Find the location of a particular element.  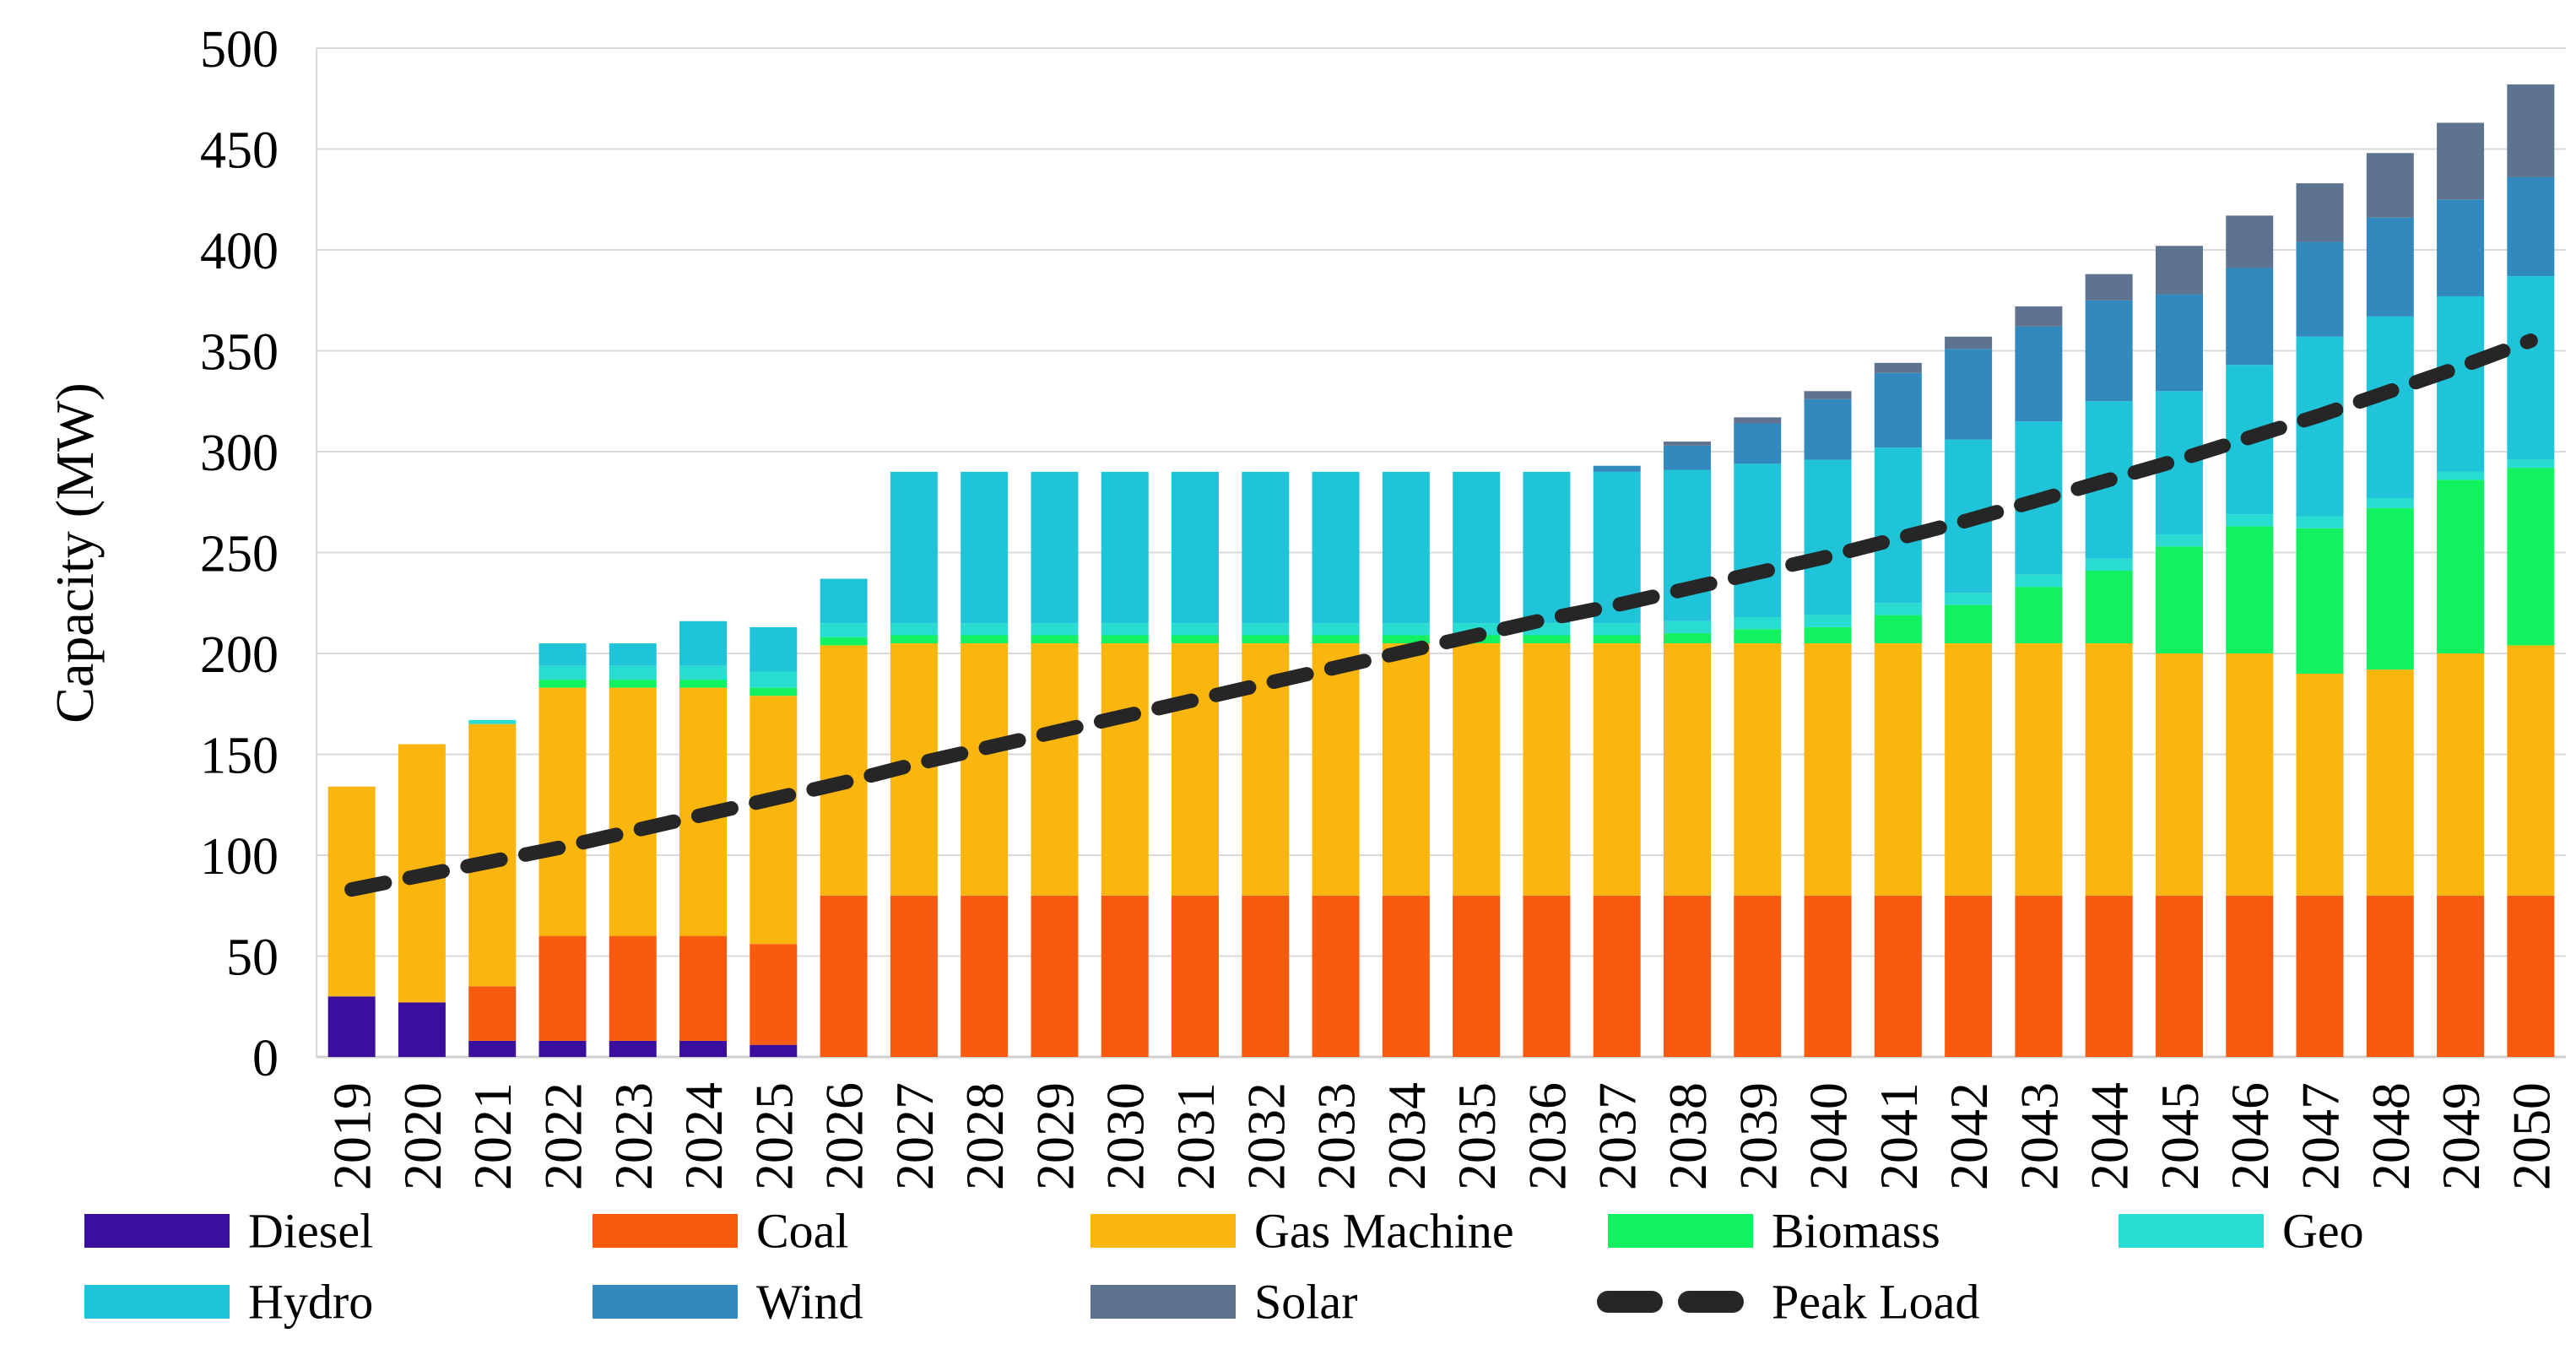

bar-segment-coal-2041 is located at coordinates (1898, 976).